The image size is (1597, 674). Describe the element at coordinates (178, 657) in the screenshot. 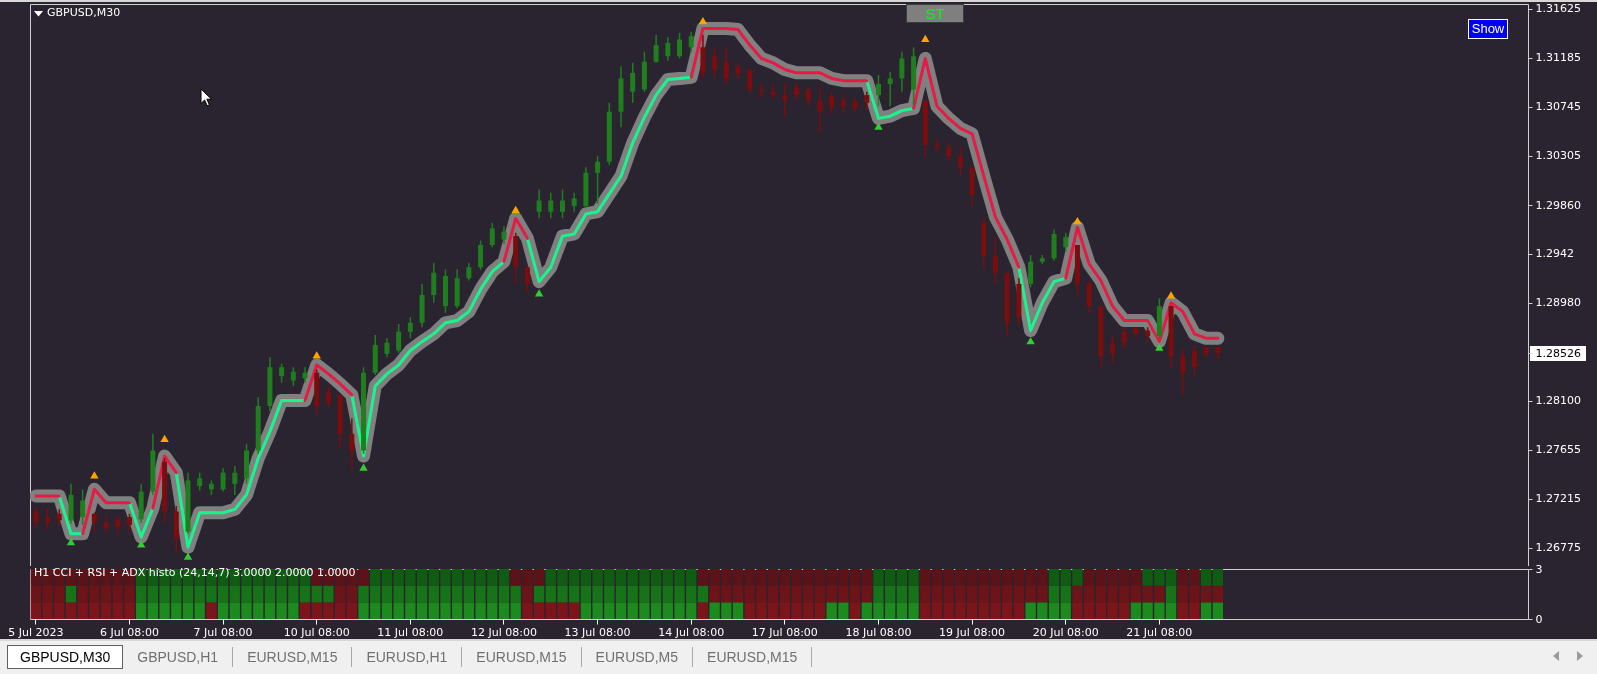

I see `tab: GBPUSD,H1` at that location.